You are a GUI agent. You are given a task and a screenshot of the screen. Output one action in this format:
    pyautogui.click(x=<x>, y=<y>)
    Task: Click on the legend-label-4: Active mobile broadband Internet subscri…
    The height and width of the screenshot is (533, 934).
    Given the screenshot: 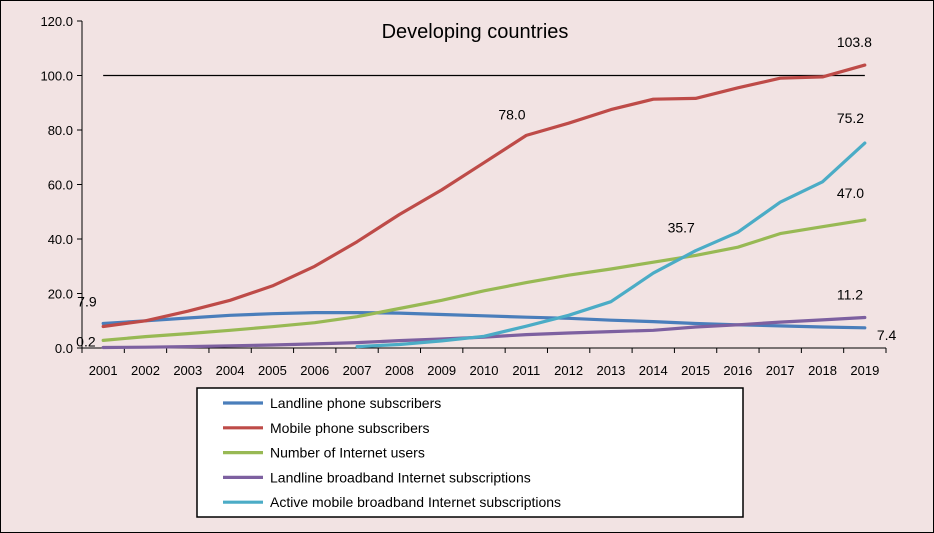 What is the action you would take?
    pyautogui.click(x=415, y=502)
    